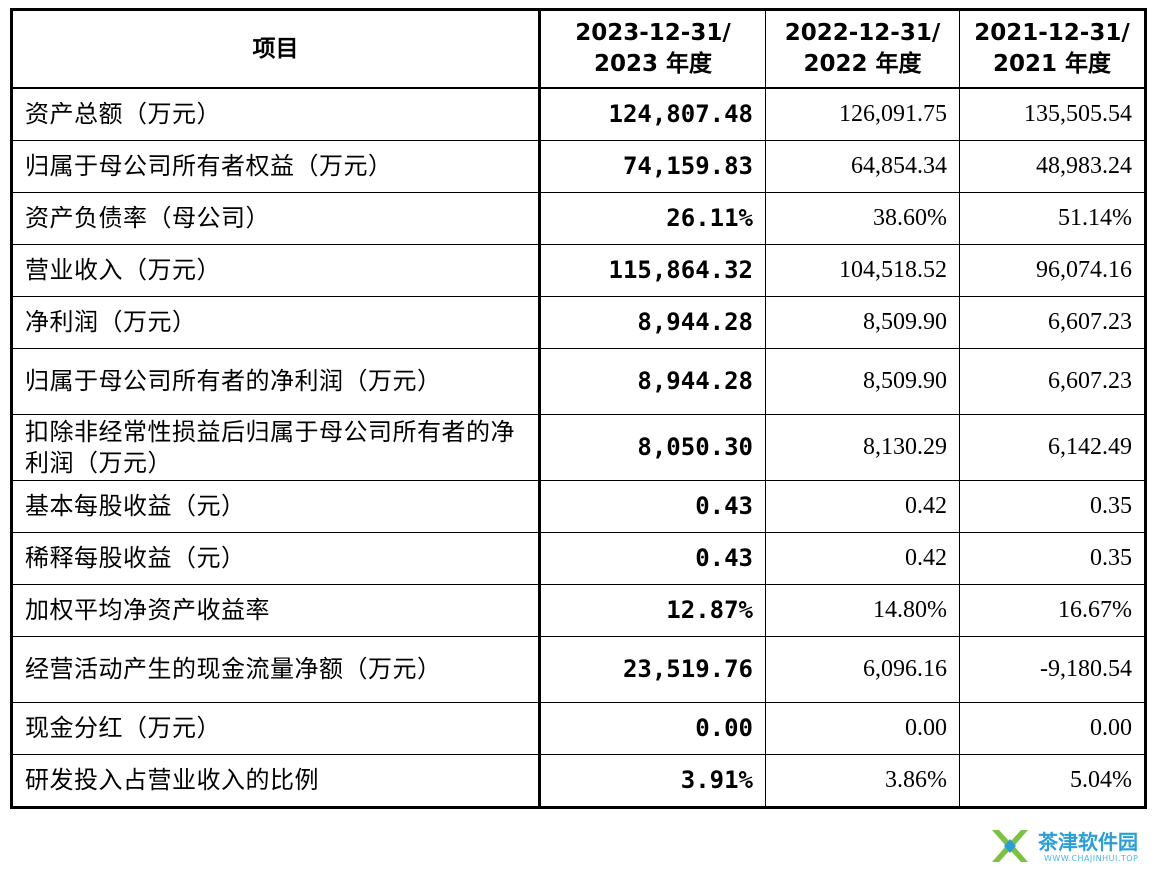  I want to click on table-row: 净利润（万元） 8,944.28 8,509.90 6,607.23, so click(578, 322).